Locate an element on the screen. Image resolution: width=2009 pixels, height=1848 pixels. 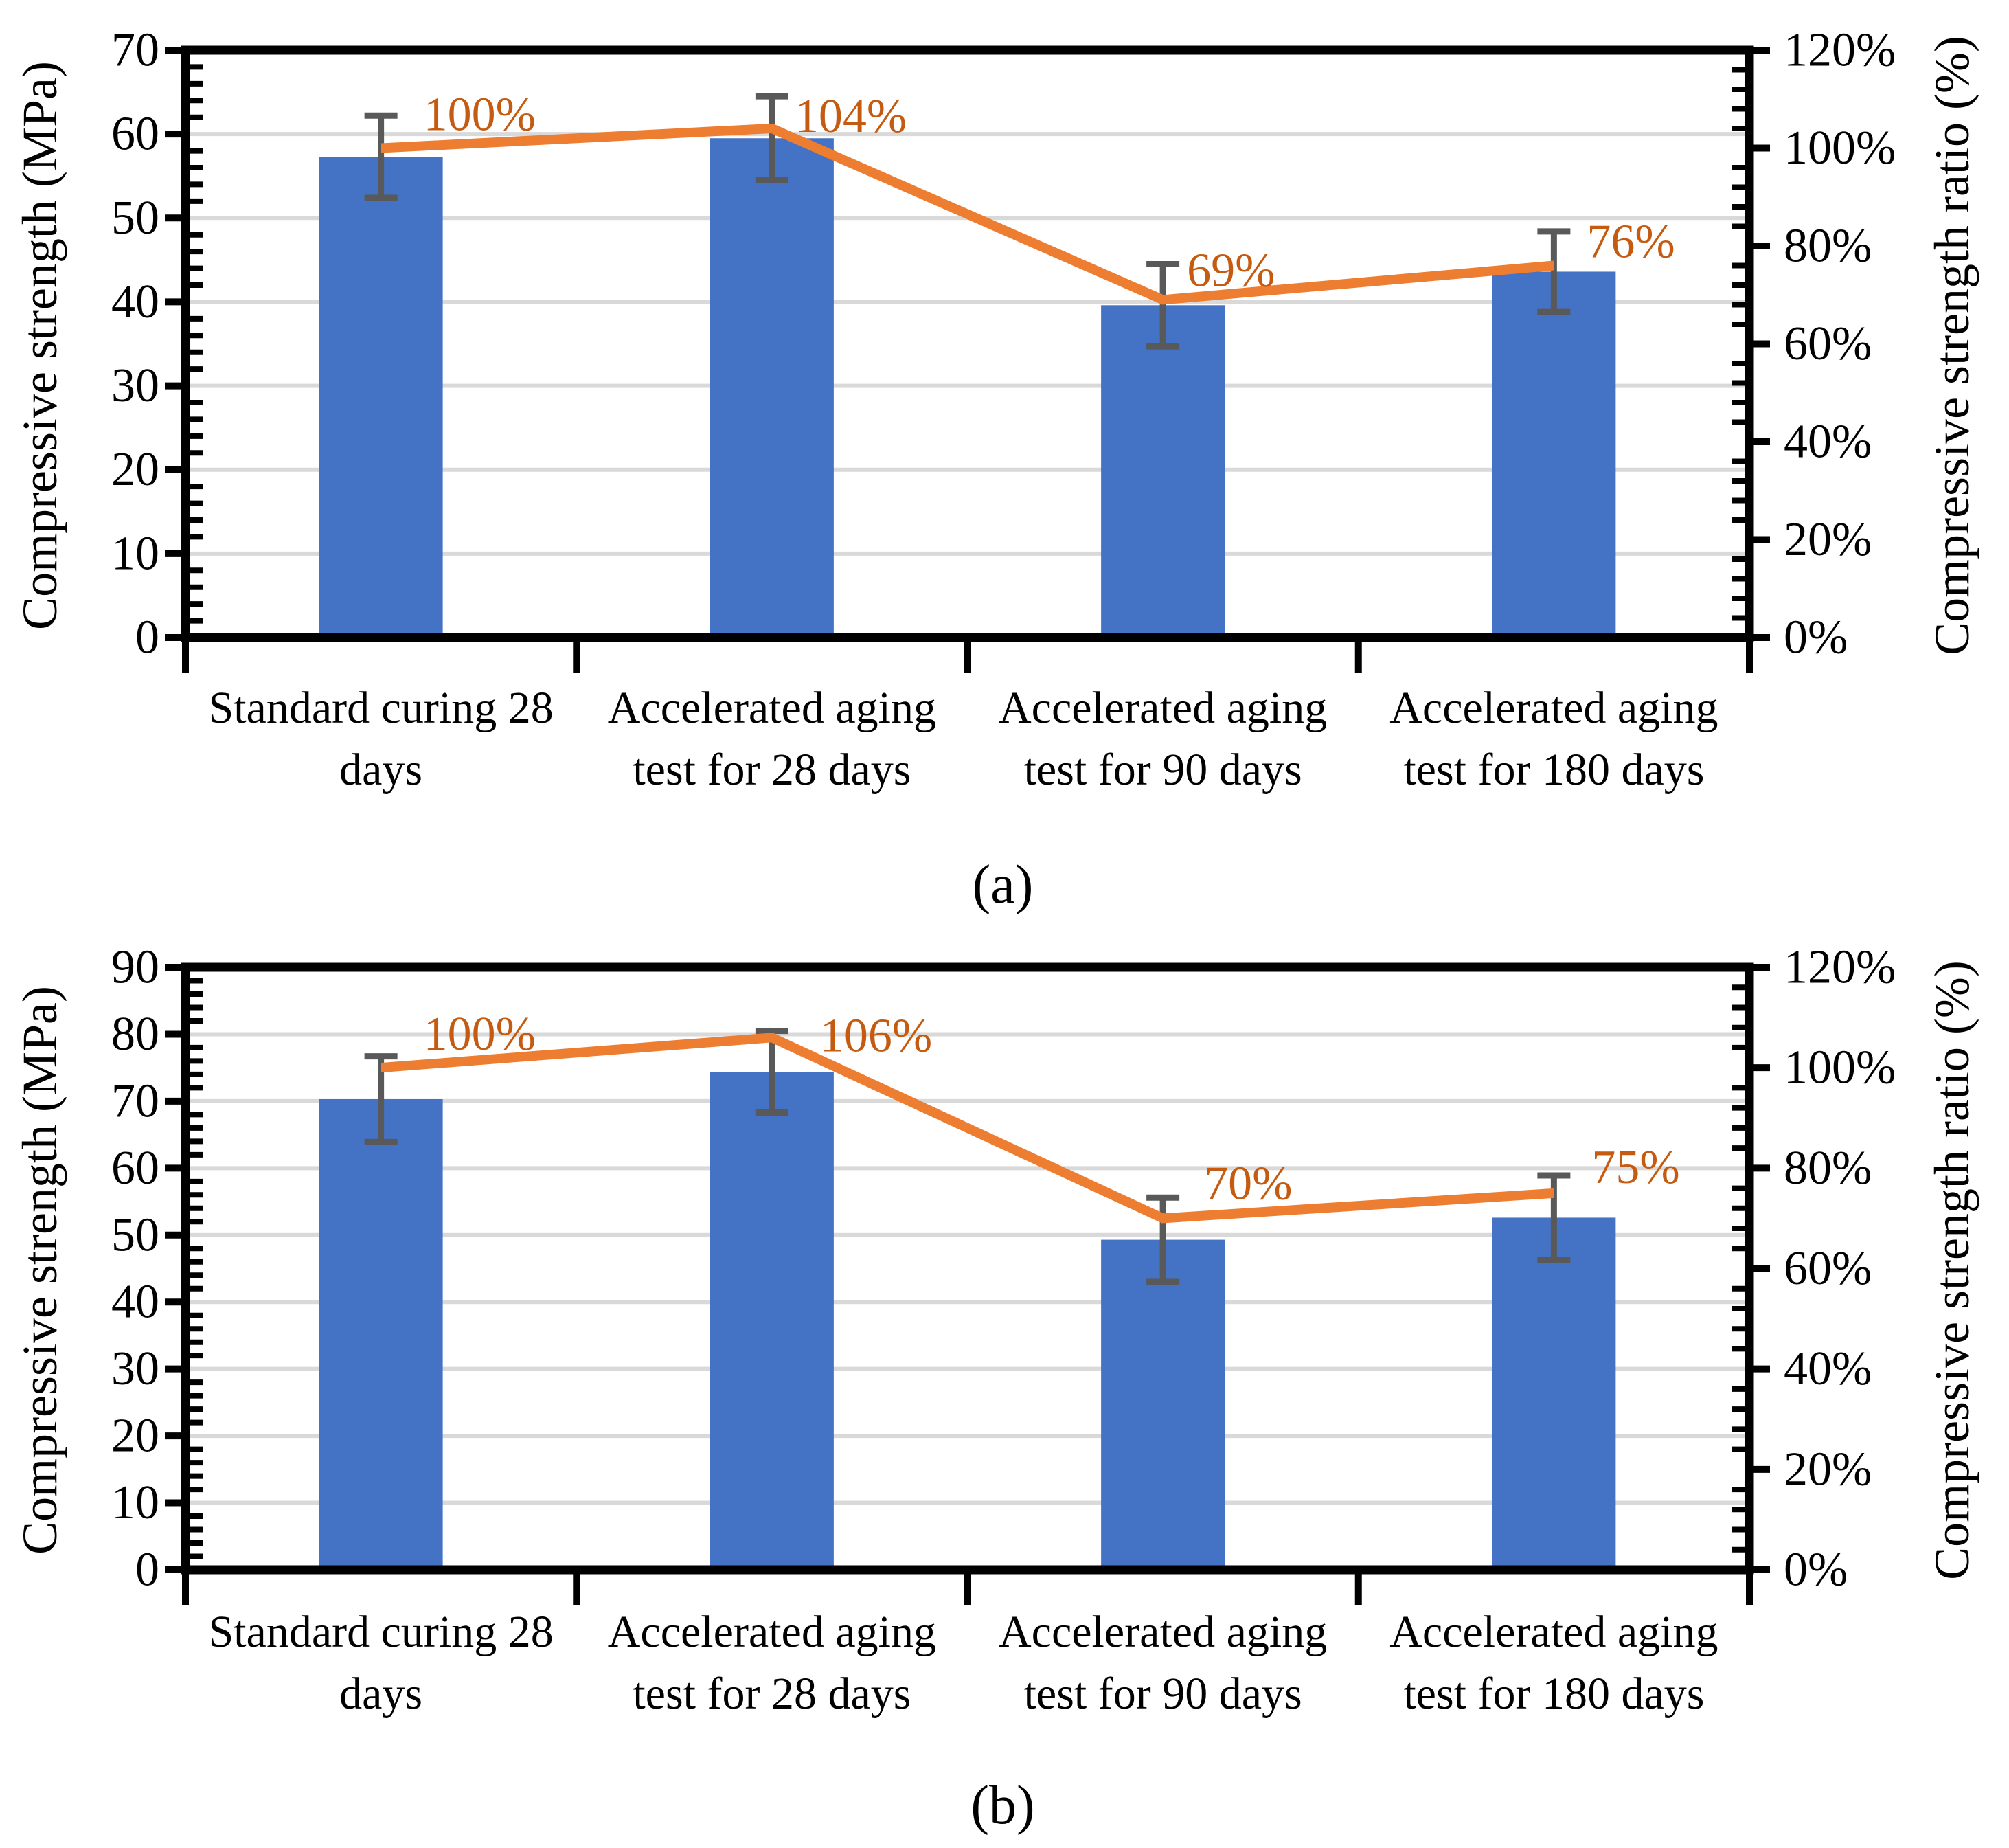
ratio-label: 106% is located at coordinates (876, 1035).